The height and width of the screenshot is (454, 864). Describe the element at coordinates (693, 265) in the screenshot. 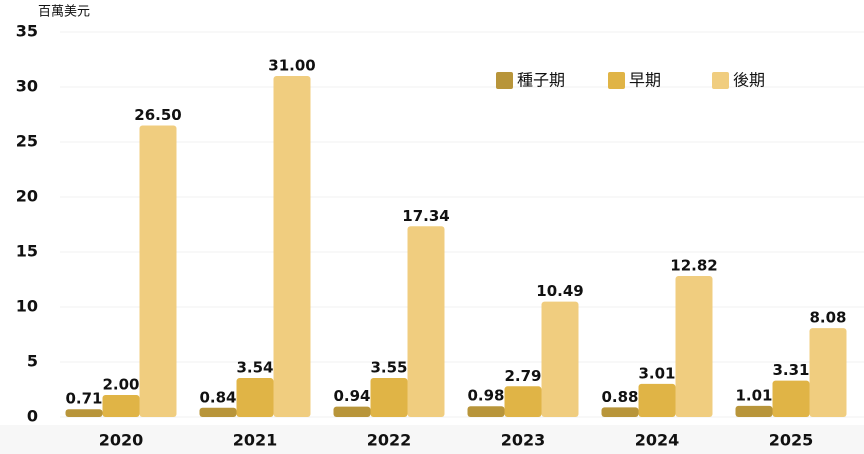

I see `value-label: 12.82` at that location.